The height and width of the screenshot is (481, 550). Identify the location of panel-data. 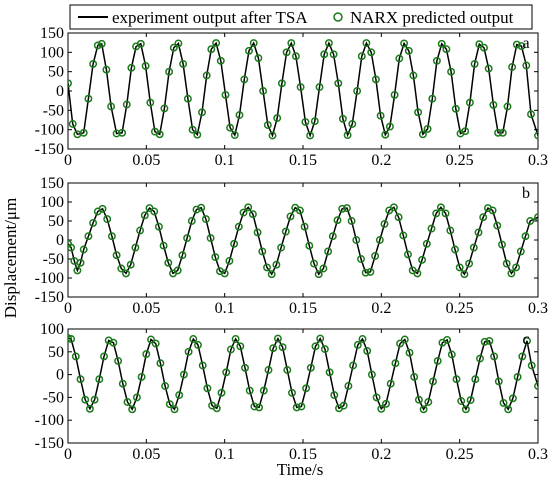
(303, 374).